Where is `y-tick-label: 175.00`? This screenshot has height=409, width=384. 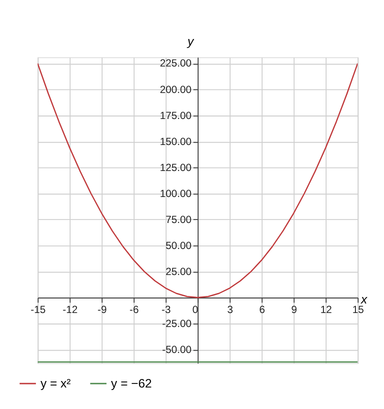
y-tick-label: 175.00 is located at coordinates (176, 116).